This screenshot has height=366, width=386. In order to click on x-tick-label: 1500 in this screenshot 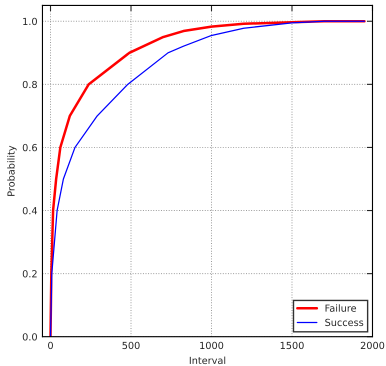, I will do `click(292, 346)`.